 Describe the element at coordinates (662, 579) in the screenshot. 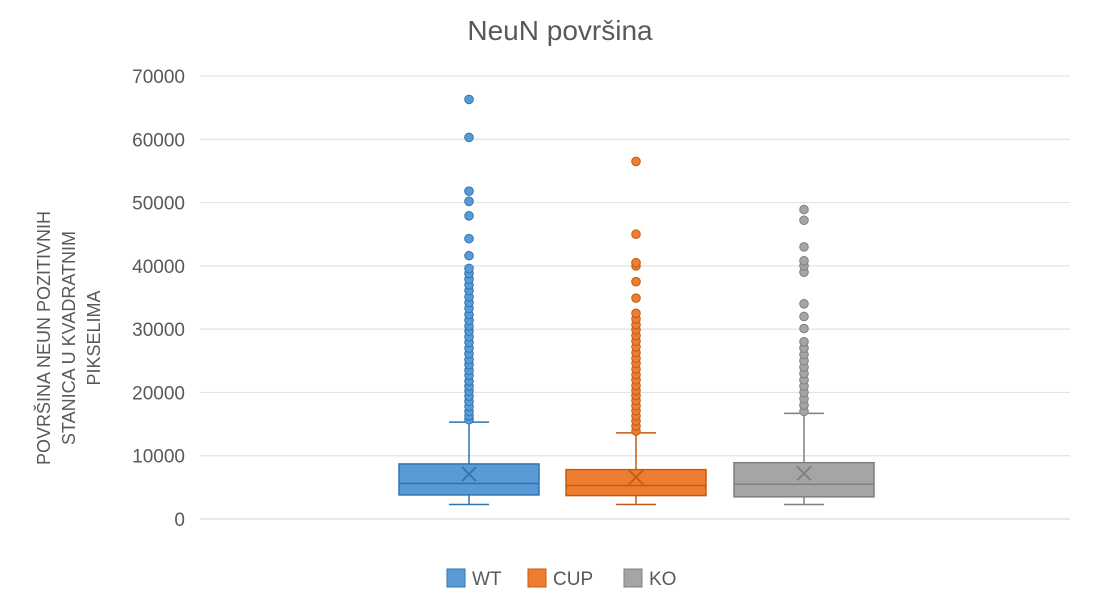

I see `legend-label: KO` at that location.